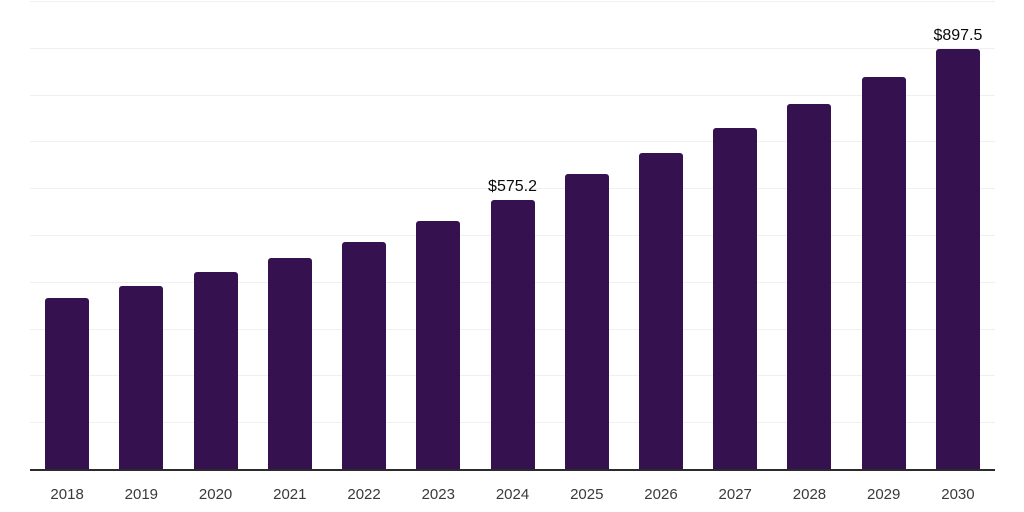 Image resolution: width=1024 pixels, height=512 pixels. I want to click on bar-slot-2026, so click(661, 235).